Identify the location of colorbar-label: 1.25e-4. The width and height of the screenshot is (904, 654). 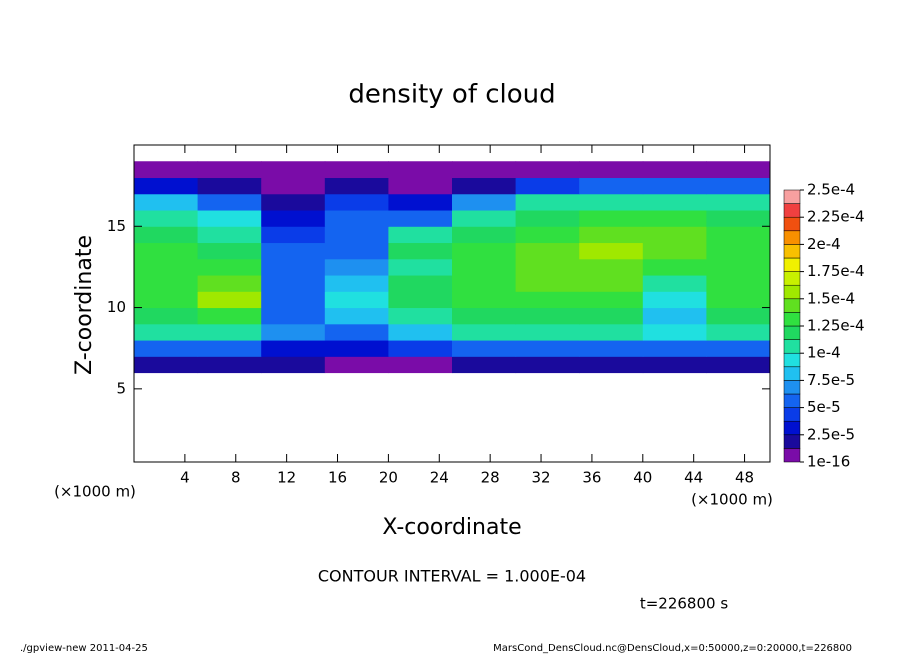
(836, 326).